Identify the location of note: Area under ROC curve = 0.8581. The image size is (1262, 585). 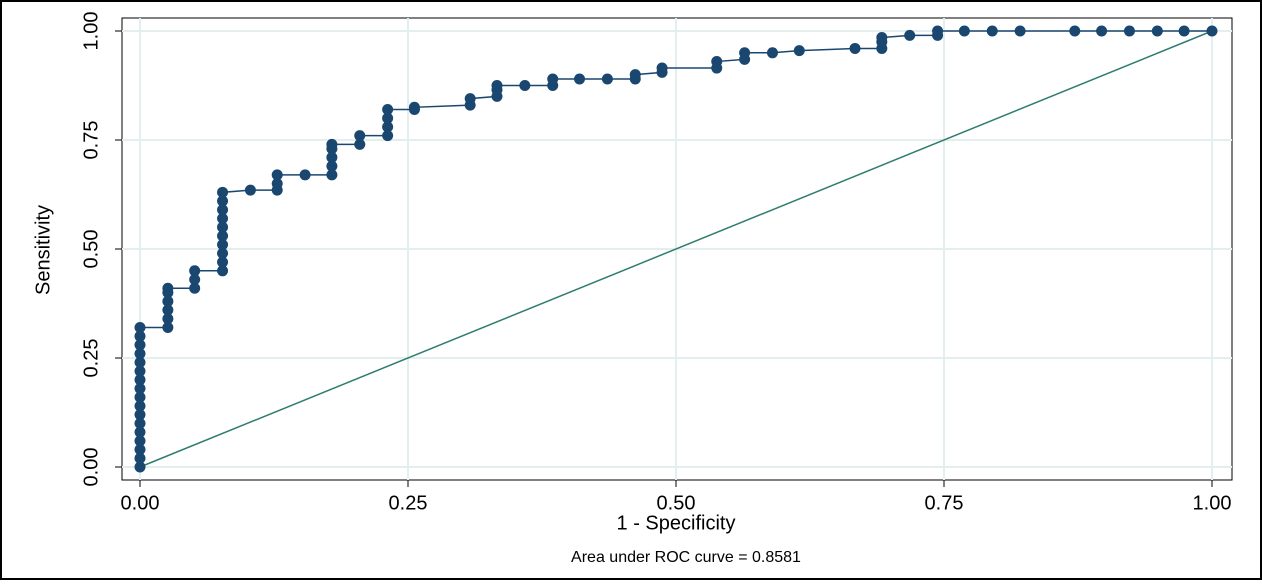
(686, 557).